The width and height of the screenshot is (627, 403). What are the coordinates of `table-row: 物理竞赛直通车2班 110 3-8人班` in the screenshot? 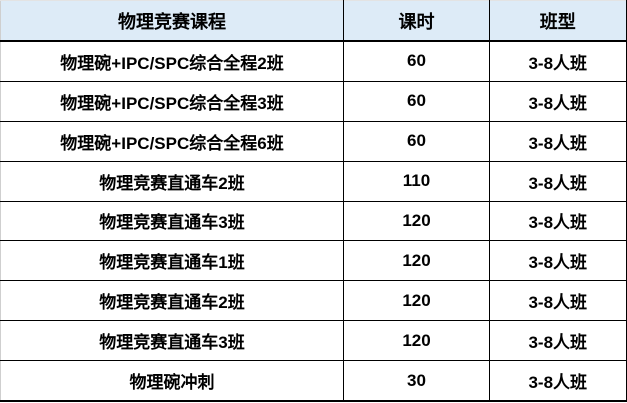 It's located at (313, 181).